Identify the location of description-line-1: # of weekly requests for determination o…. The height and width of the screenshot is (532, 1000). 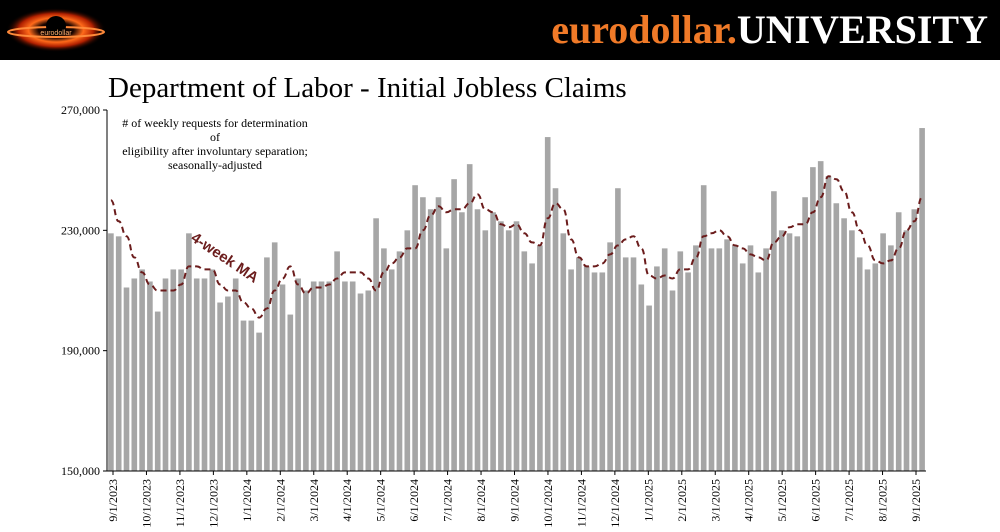
(215, 130).